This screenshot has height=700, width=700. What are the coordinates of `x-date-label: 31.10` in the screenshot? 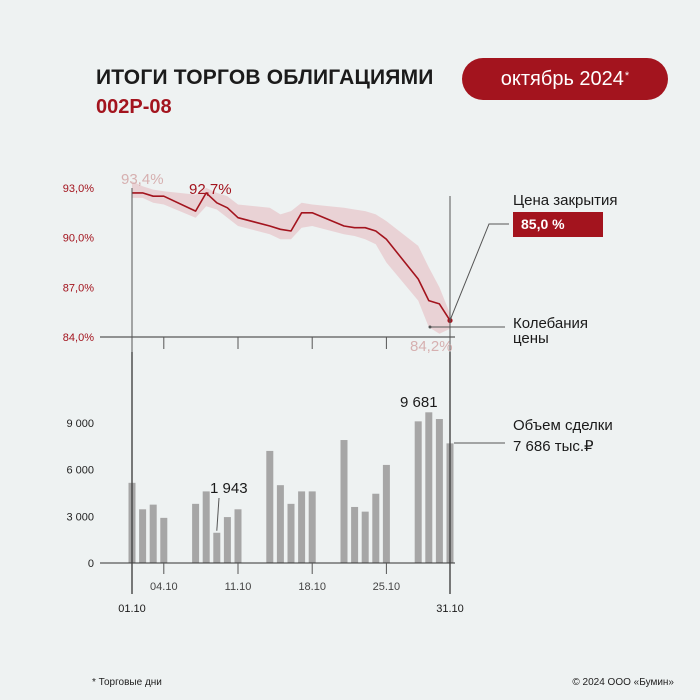 It's located at (450, 609).